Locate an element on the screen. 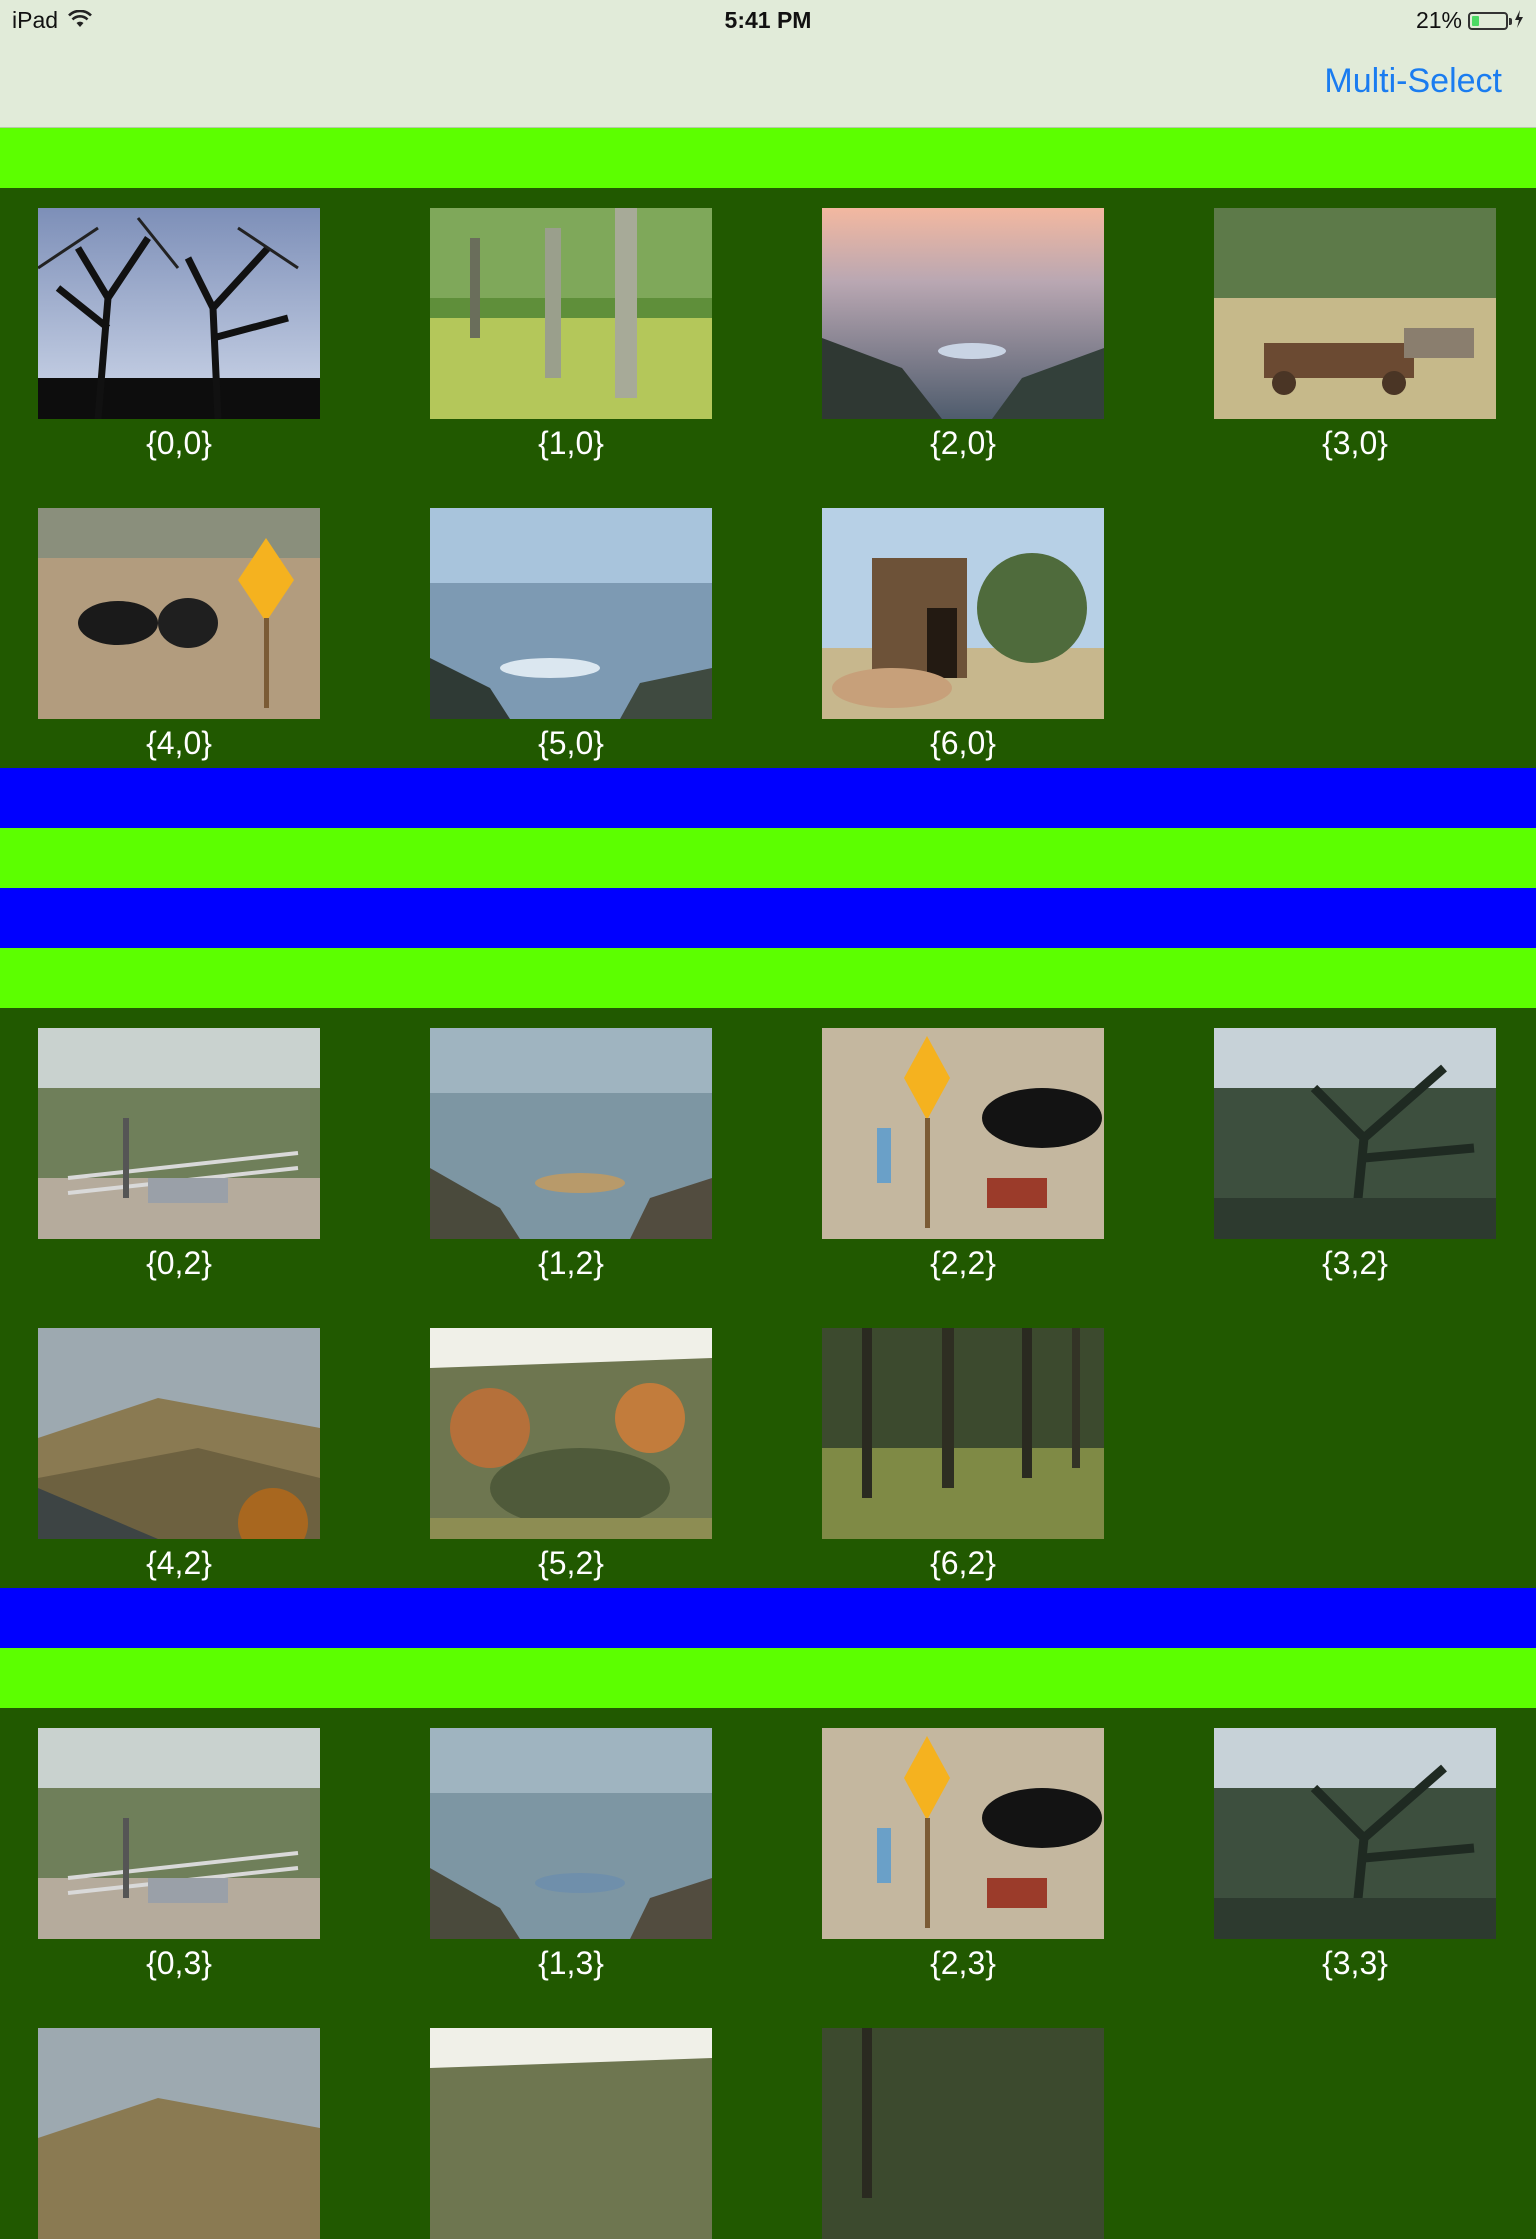 This screenshot has width=1536, height=2239. status-right: 21% is located at coordinates (1470, 20).